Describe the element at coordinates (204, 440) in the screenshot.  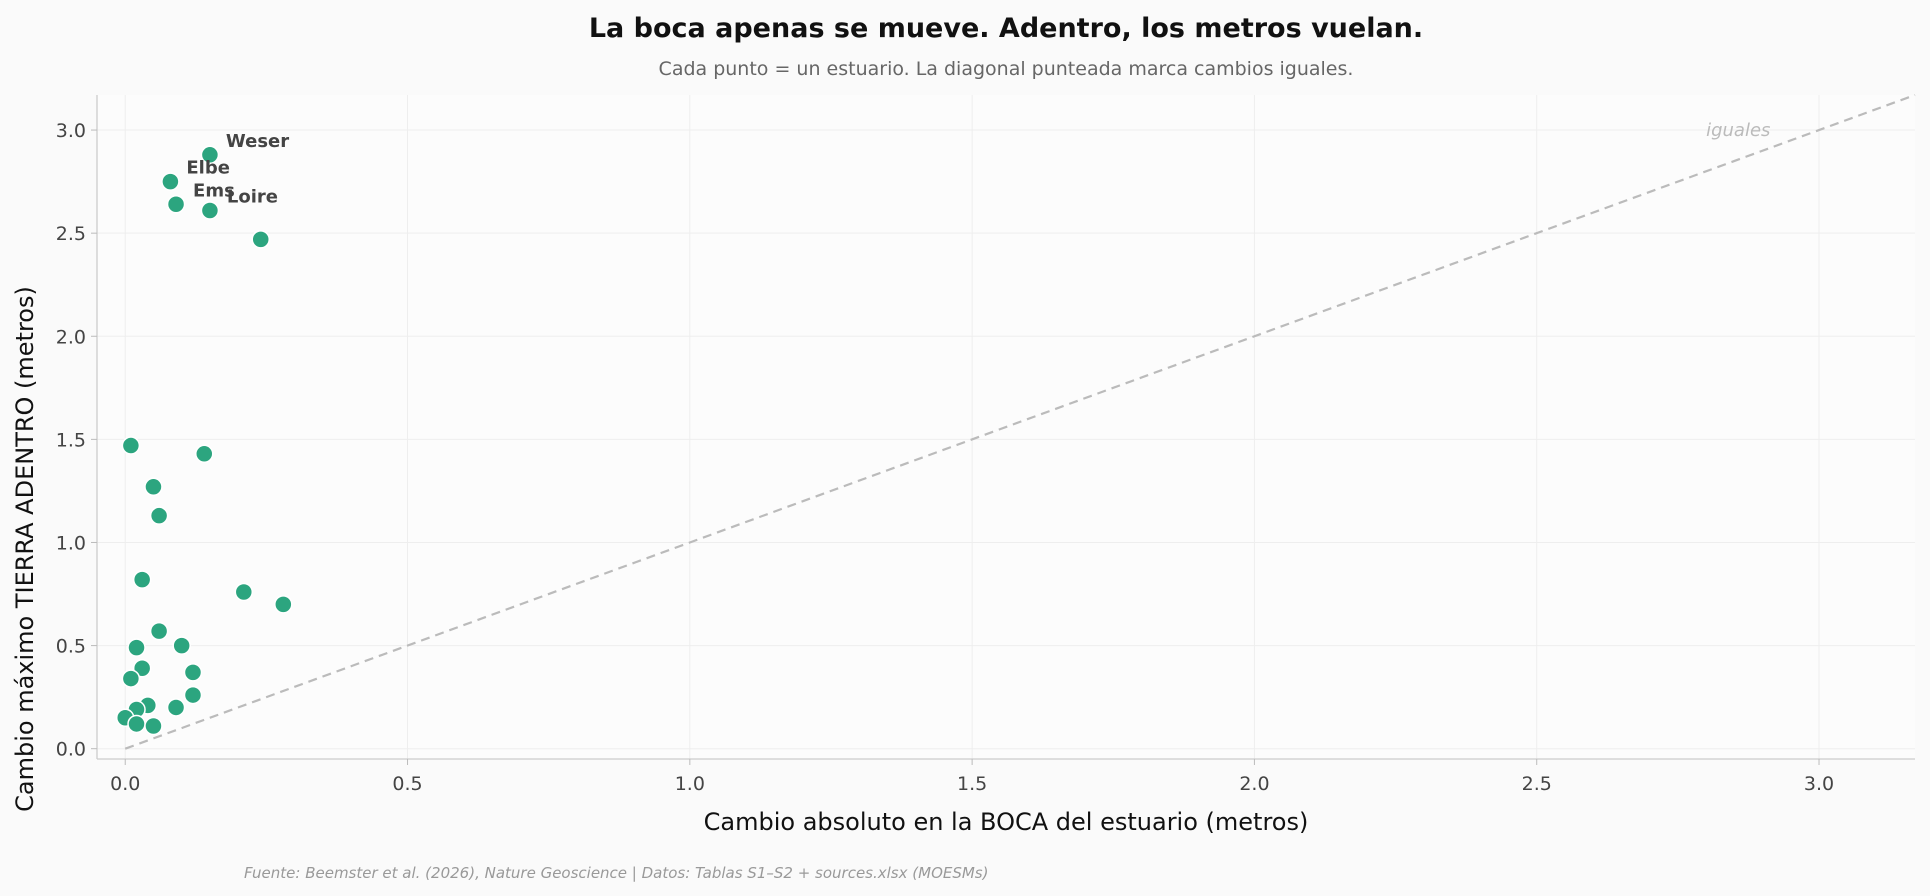
I see `data-points` at that location.